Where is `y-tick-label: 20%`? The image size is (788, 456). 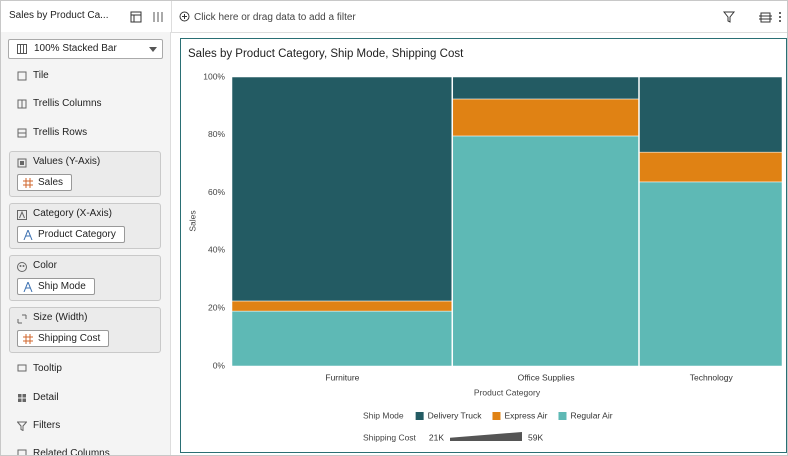
y-tick-label: 20% is located at coordinates (216, 307).